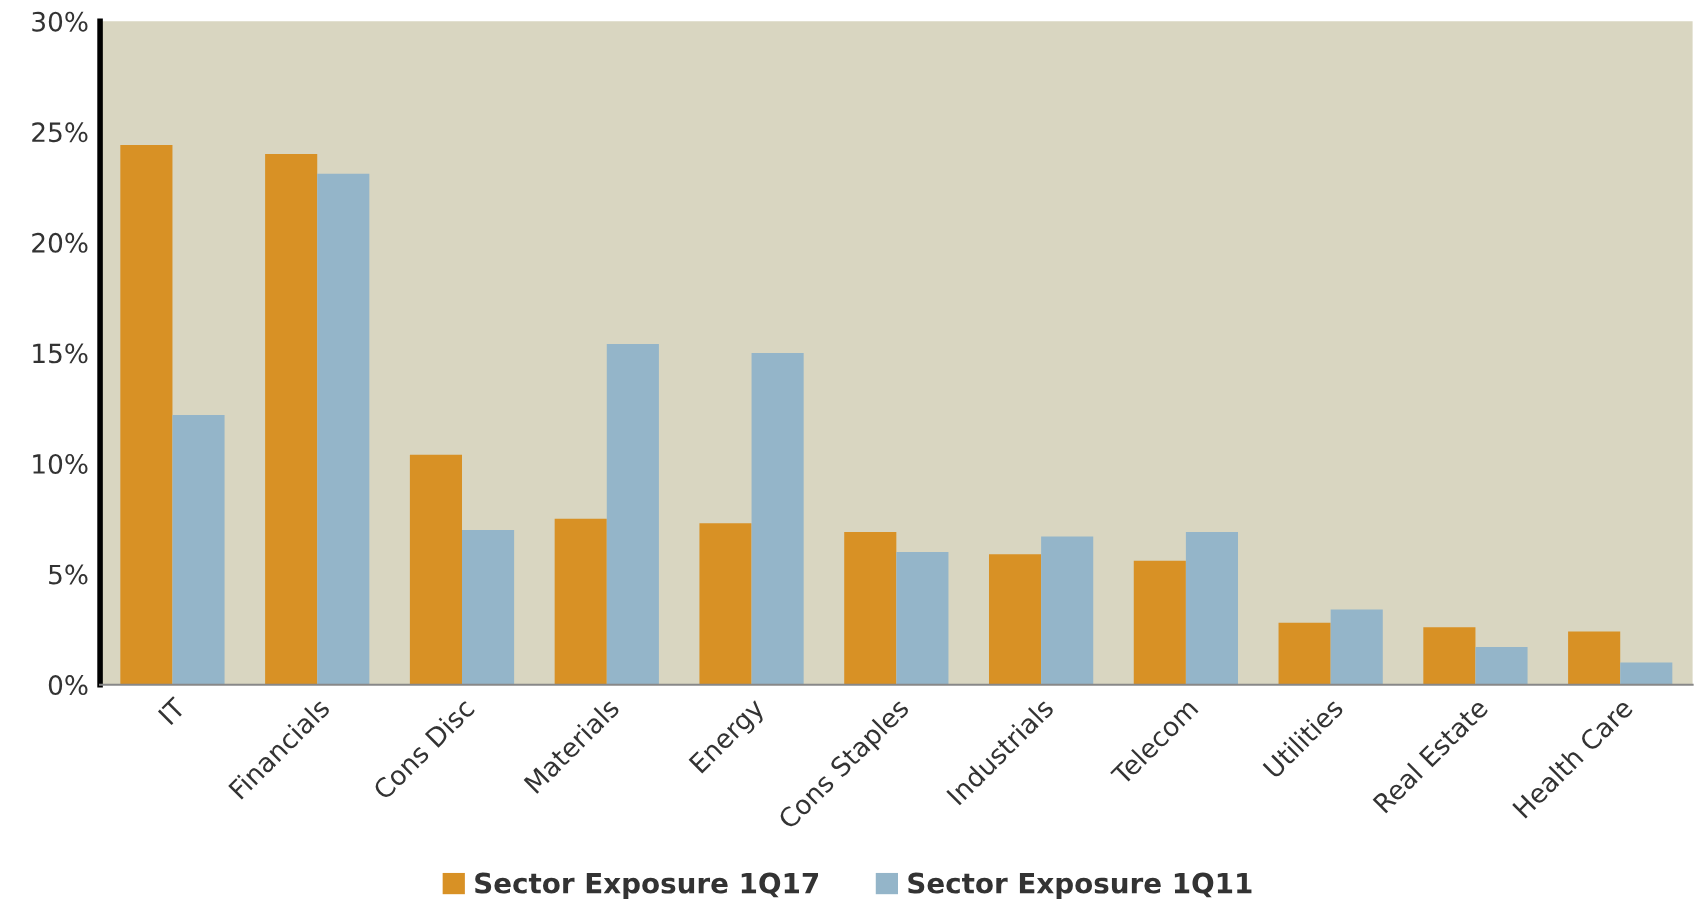 The image size is (1696, 924). Describe the element at coordinates (647, 885) in the screenshot. I see `legend-label: Sector Exposure 1Q17` at that location.